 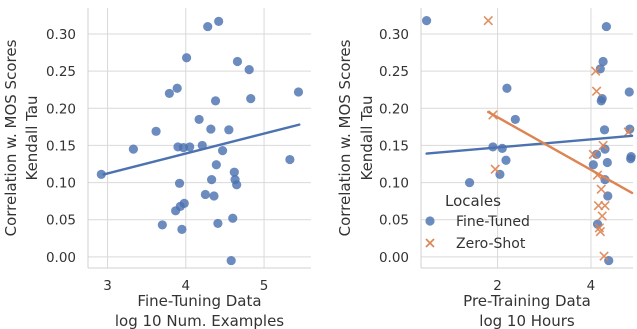 I want to click on x-axis-title: Pre-Training Data, so click(x=527, y=301).